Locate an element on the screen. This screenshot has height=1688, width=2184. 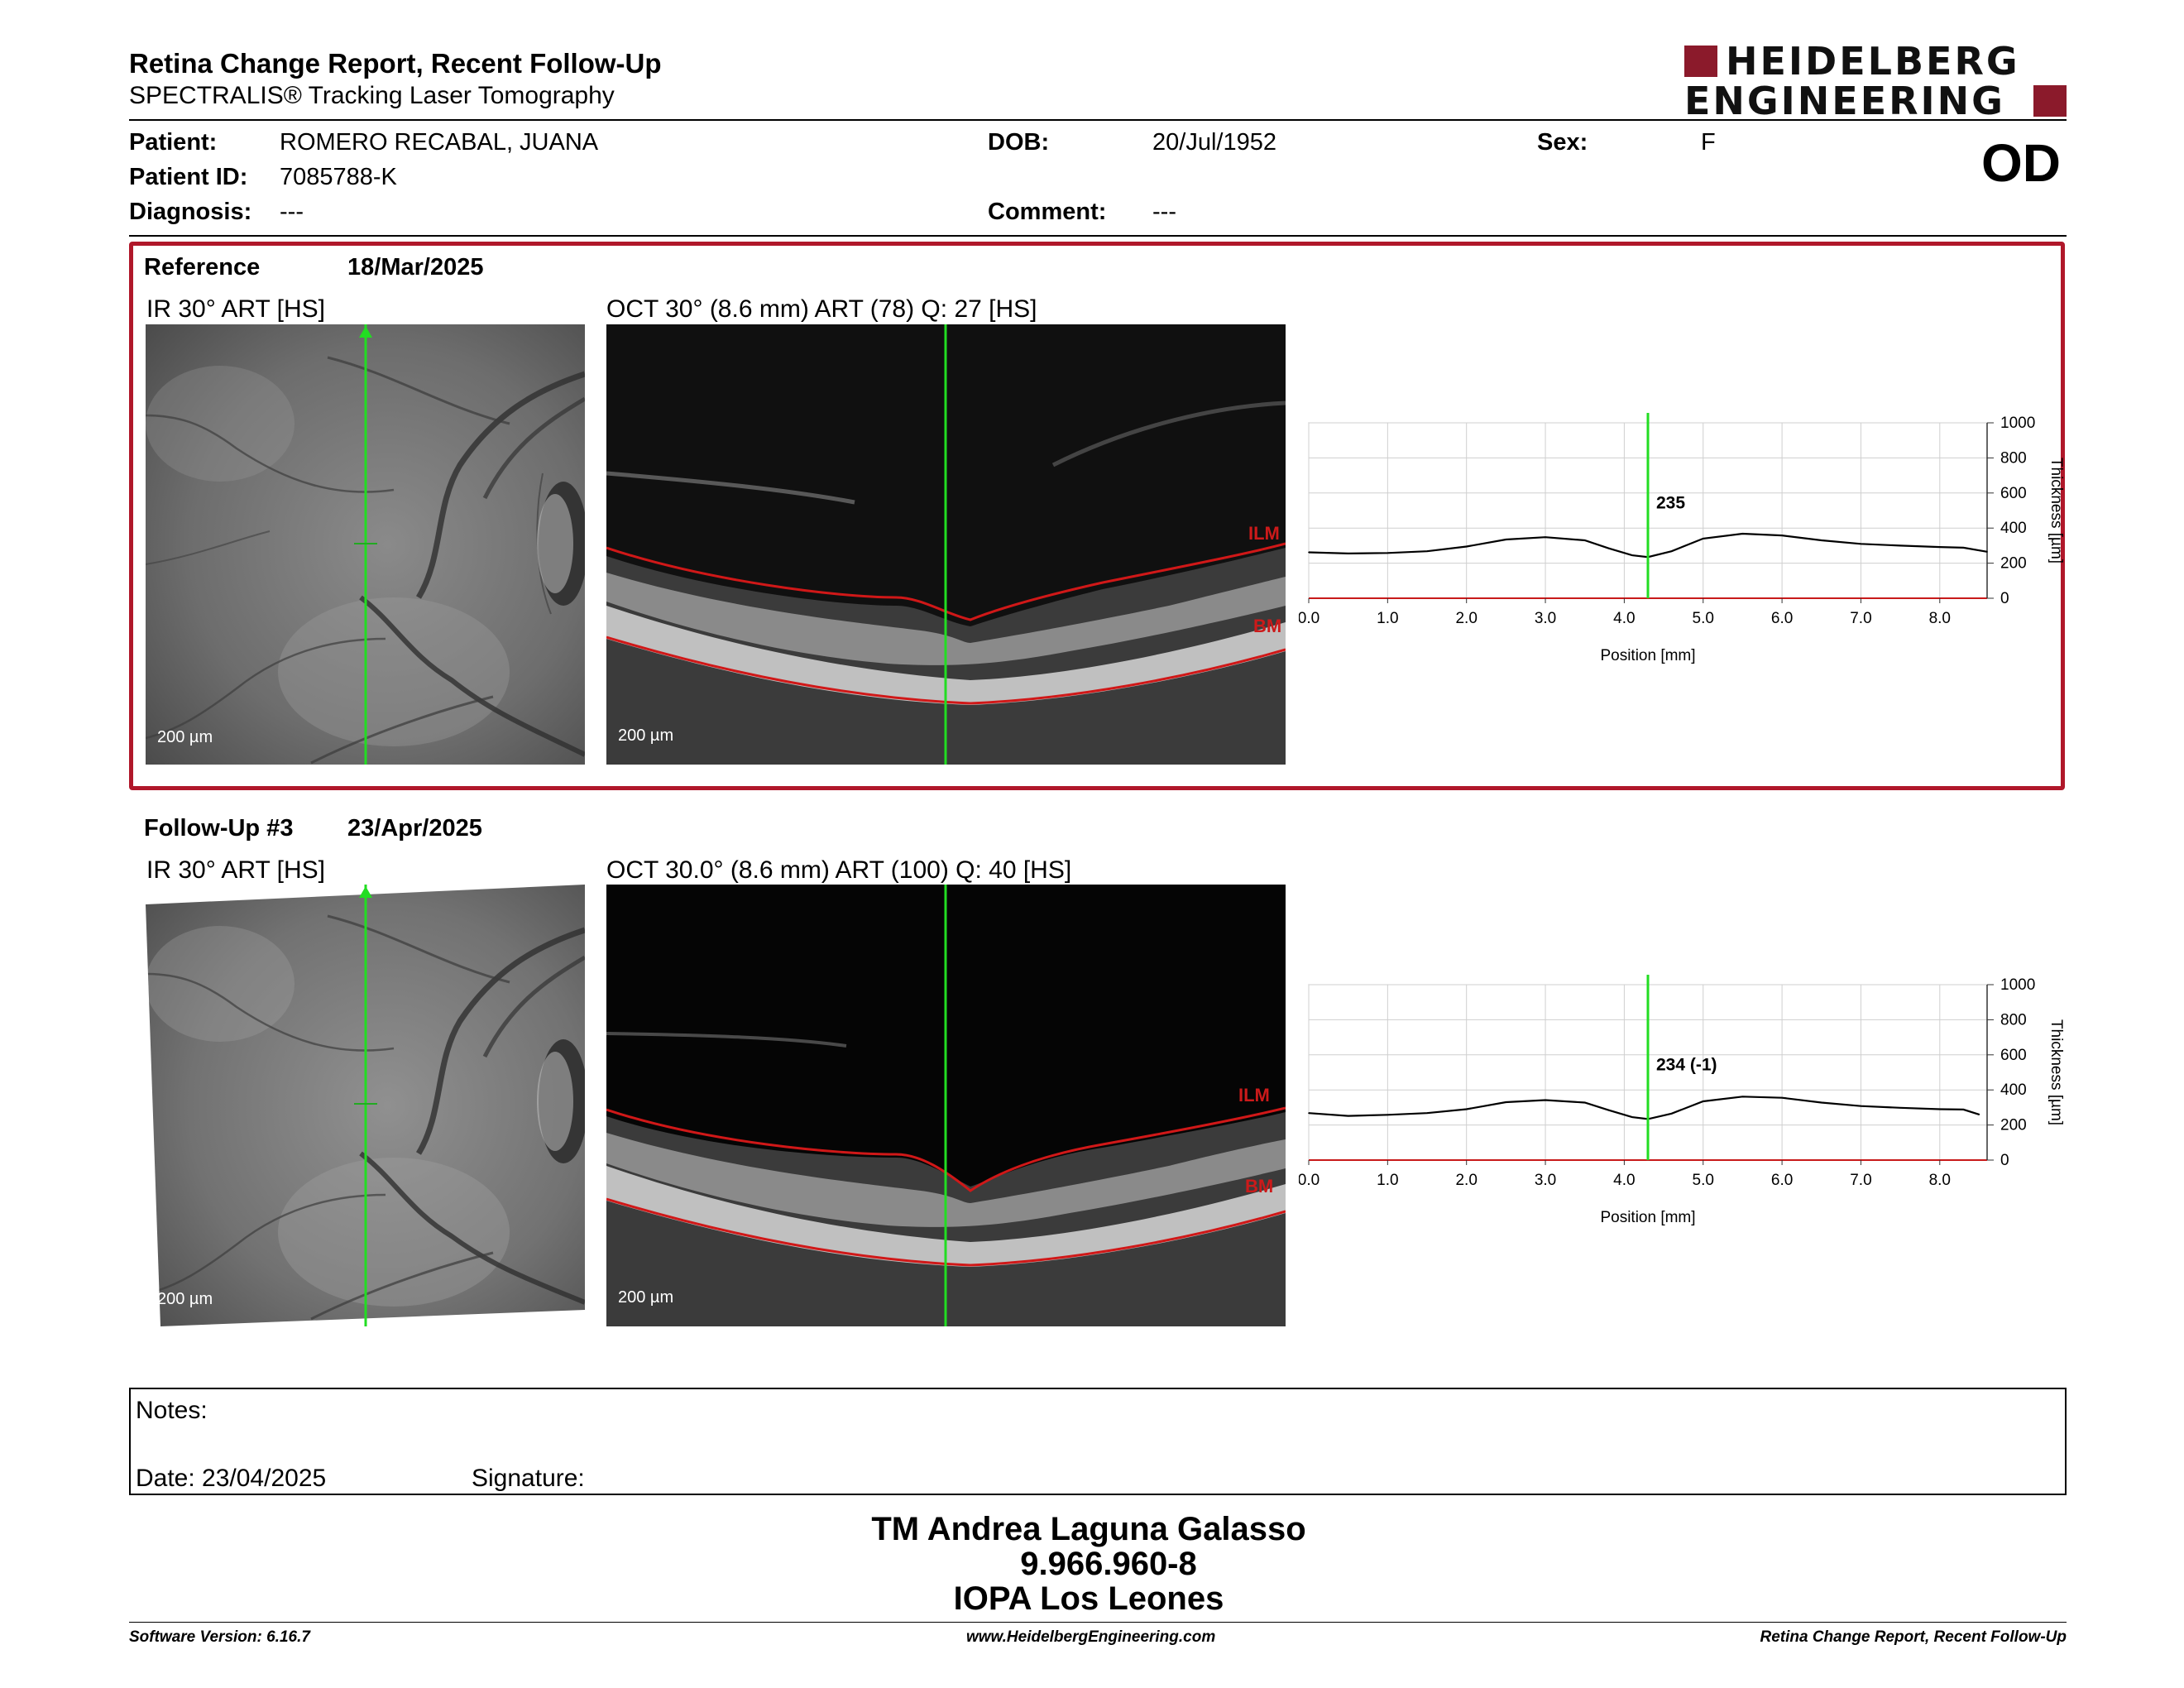
comment-value: --- is located at coordinates (1164, 212).